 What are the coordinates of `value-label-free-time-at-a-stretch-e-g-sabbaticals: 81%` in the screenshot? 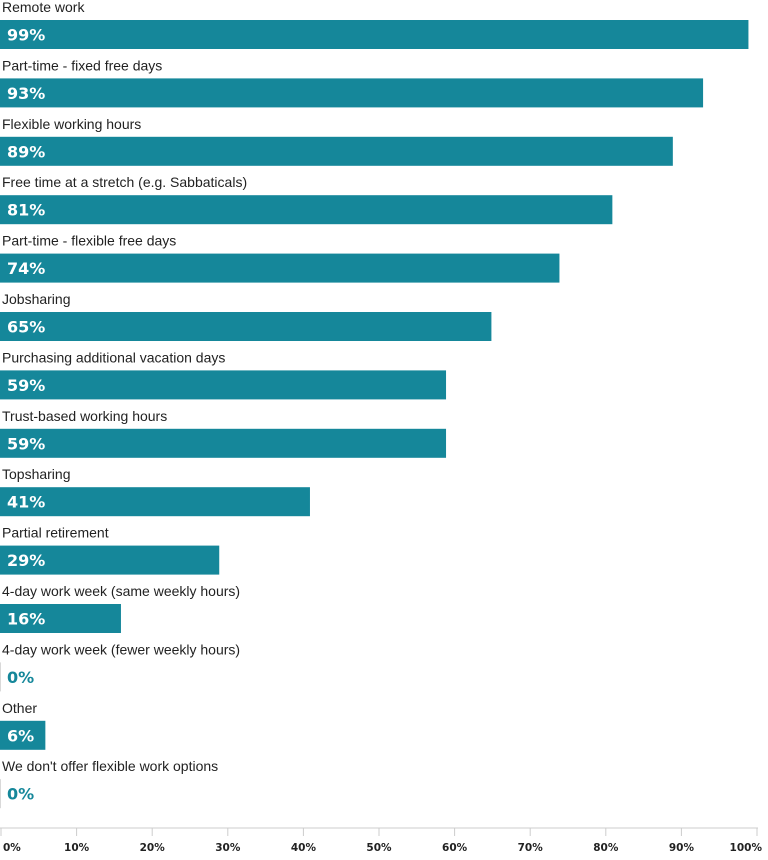 It's located at (26, 210).